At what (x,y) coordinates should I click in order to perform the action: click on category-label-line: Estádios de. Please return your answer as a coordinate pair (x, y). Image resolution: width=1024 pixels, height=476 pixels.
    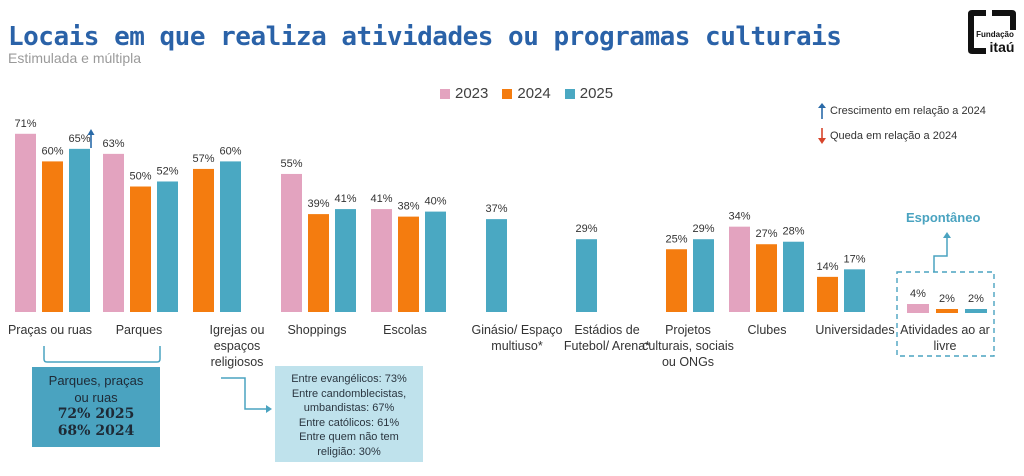
    Looking at the image, I should click on (607, 330).